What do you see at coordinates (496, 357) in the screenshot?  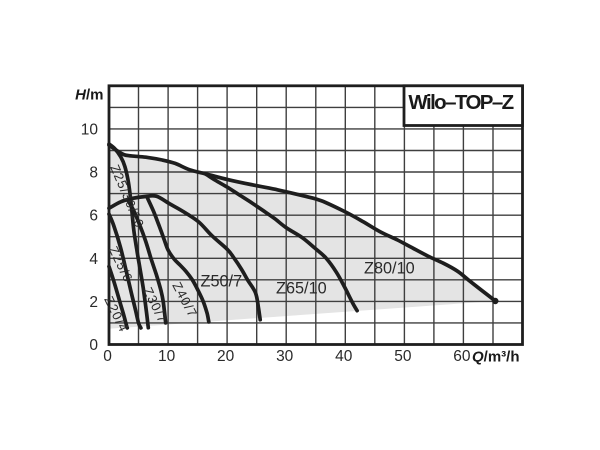 I see `svg-text: Q/m³/h` at bounding box center [496, 357].